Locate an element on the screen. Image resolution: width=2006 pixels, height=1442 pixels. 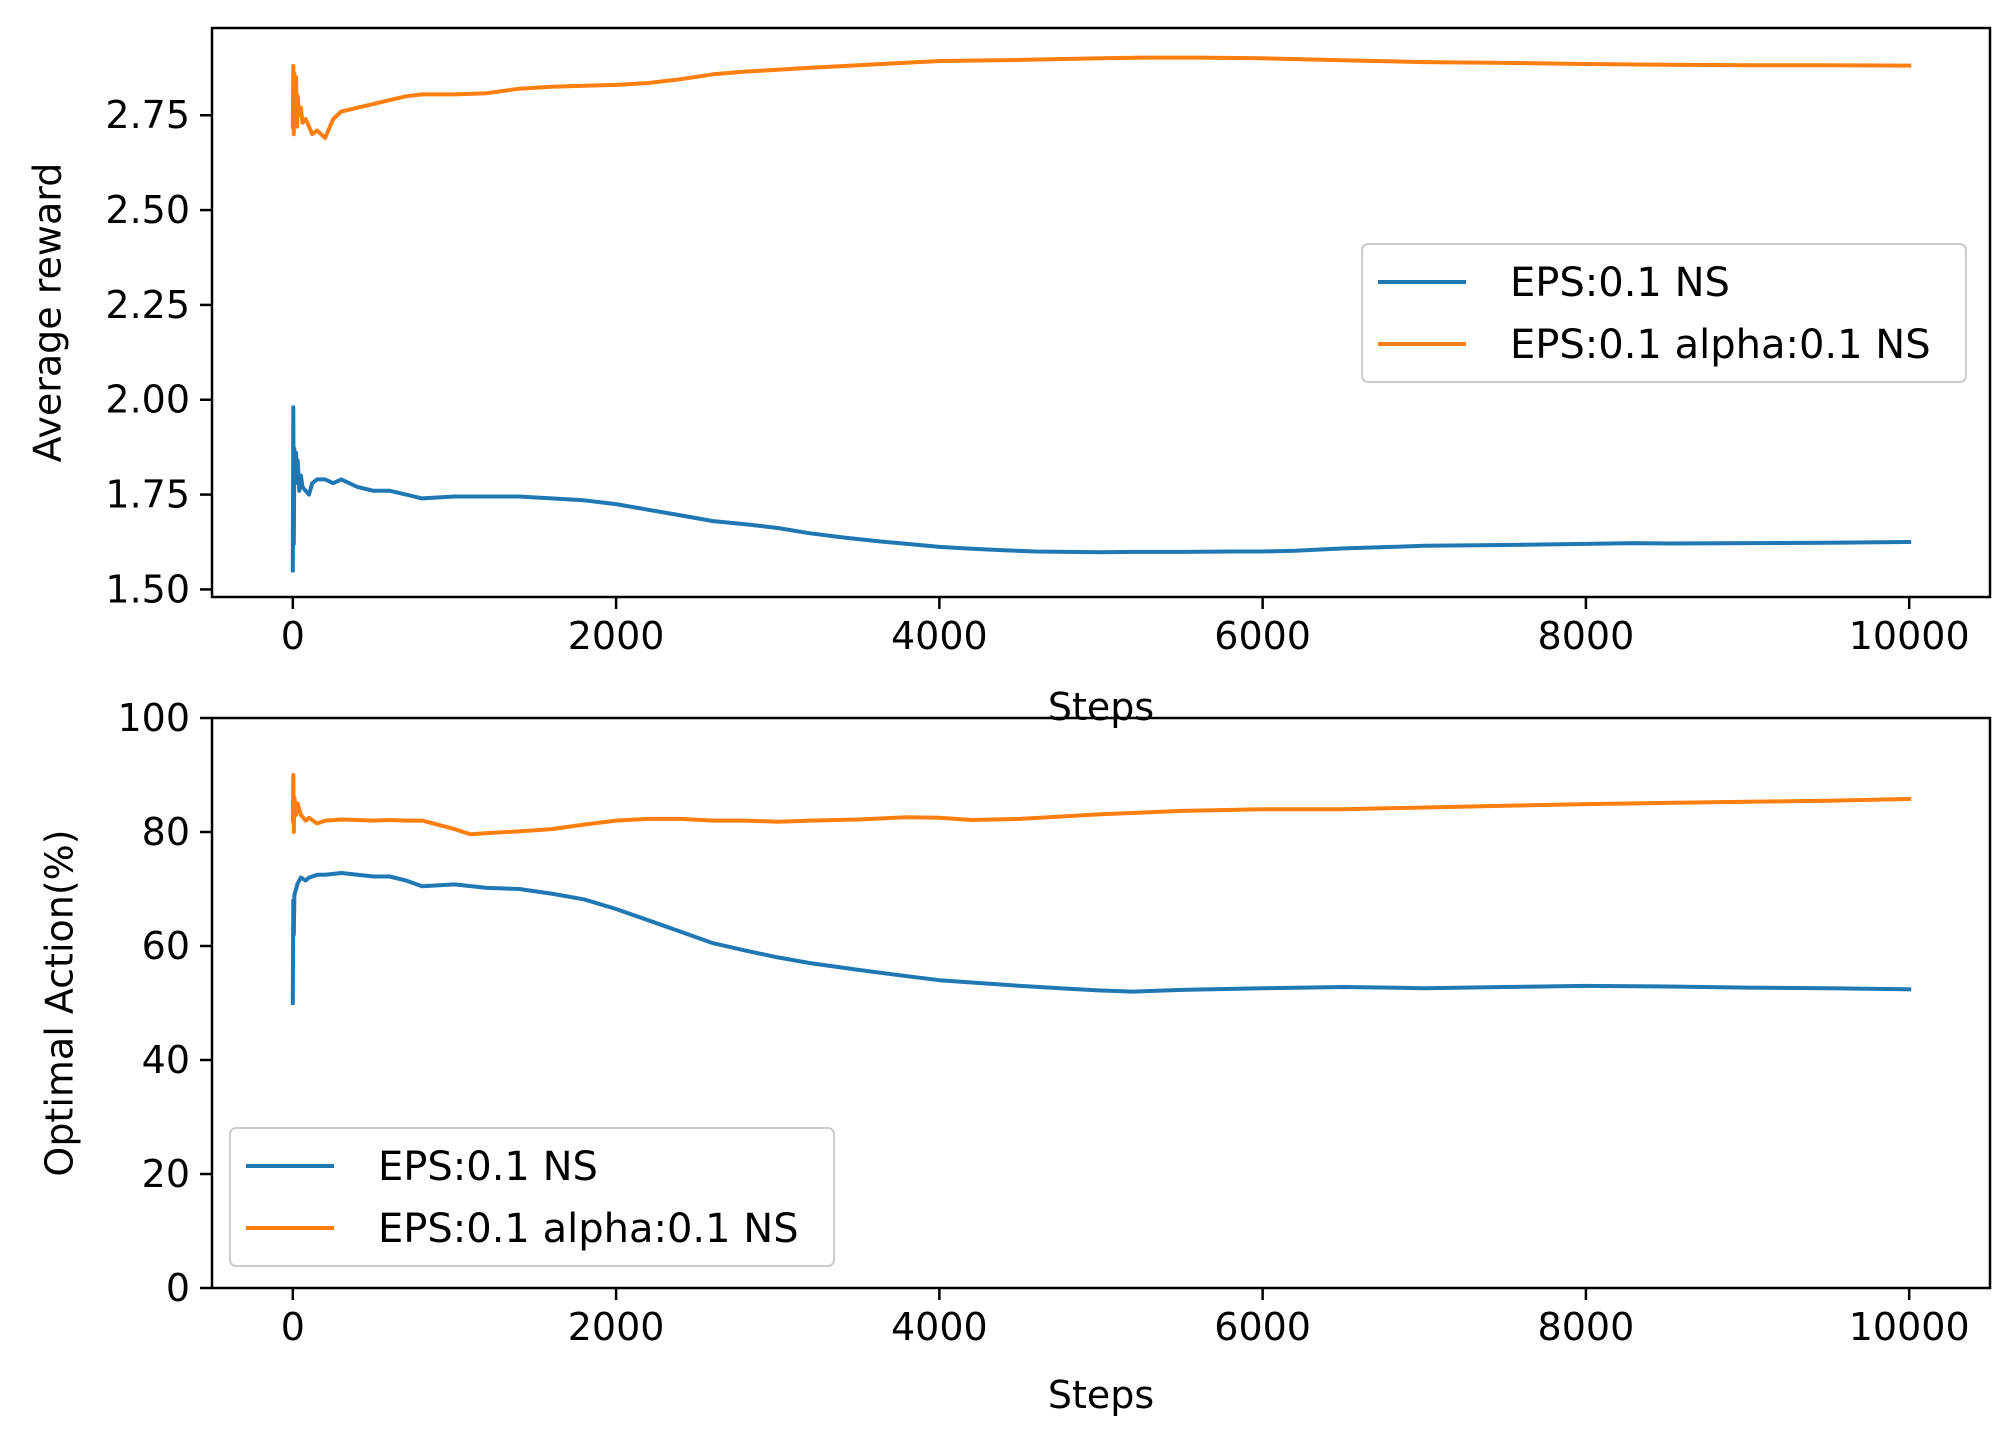
legend-box-bottom is located at coordinates (532, 1197).